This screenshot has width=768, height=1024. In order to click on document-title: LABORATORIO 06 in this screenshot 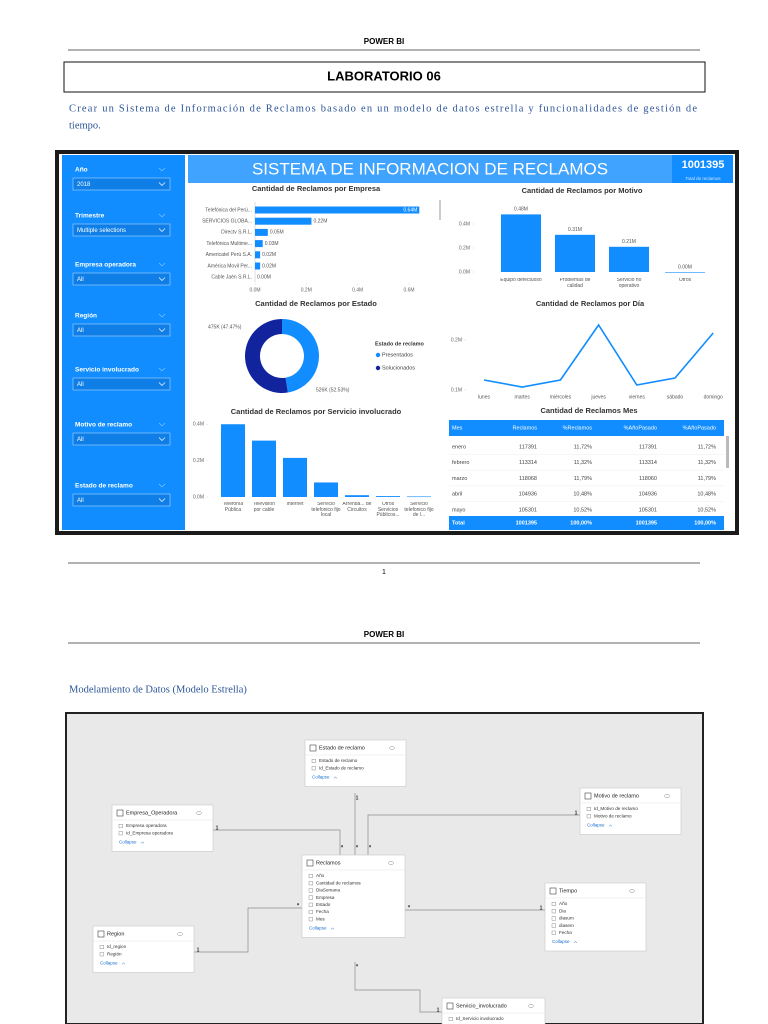, I will do `click(384, 75)`.